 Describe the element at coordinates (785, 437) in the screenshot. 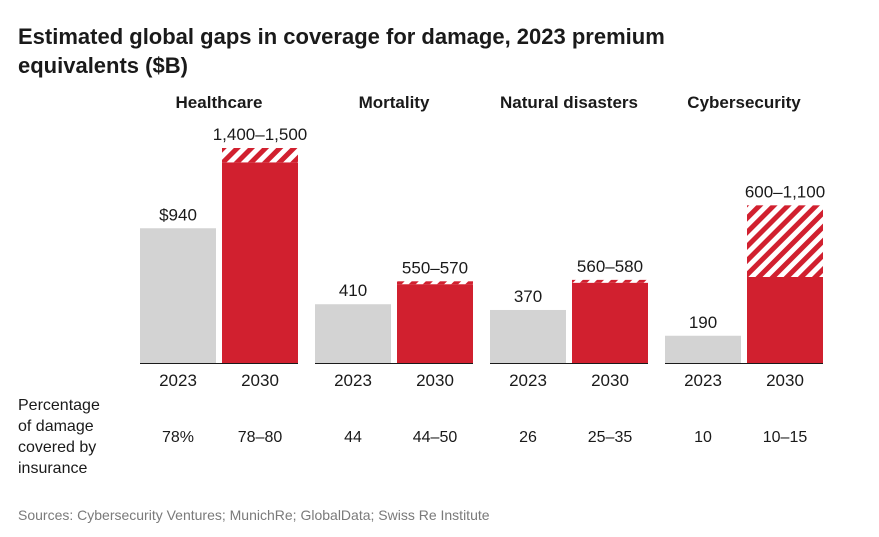

I see `pct-value-2030: 10–15` at that location.